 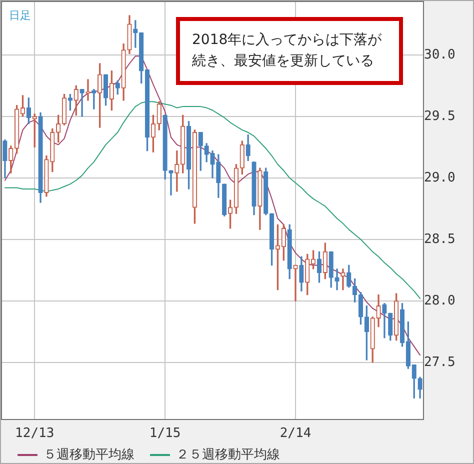 What do you see at coordinates (296, 434) in the screenshot?
I see `x-tick-label: 2/14` at bounding box center [296, 434].